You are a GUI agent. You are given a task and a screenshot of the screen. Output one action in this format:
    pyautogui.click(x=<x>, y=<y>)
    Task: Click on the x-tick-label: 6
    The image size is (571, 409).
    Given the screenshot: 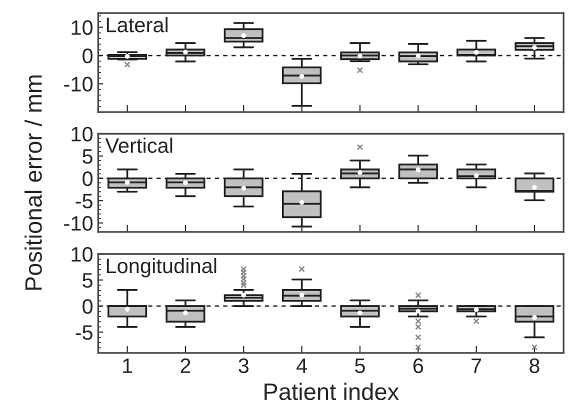 What is the action you would take?
    pyautogui.click(x=418, y=366)
    